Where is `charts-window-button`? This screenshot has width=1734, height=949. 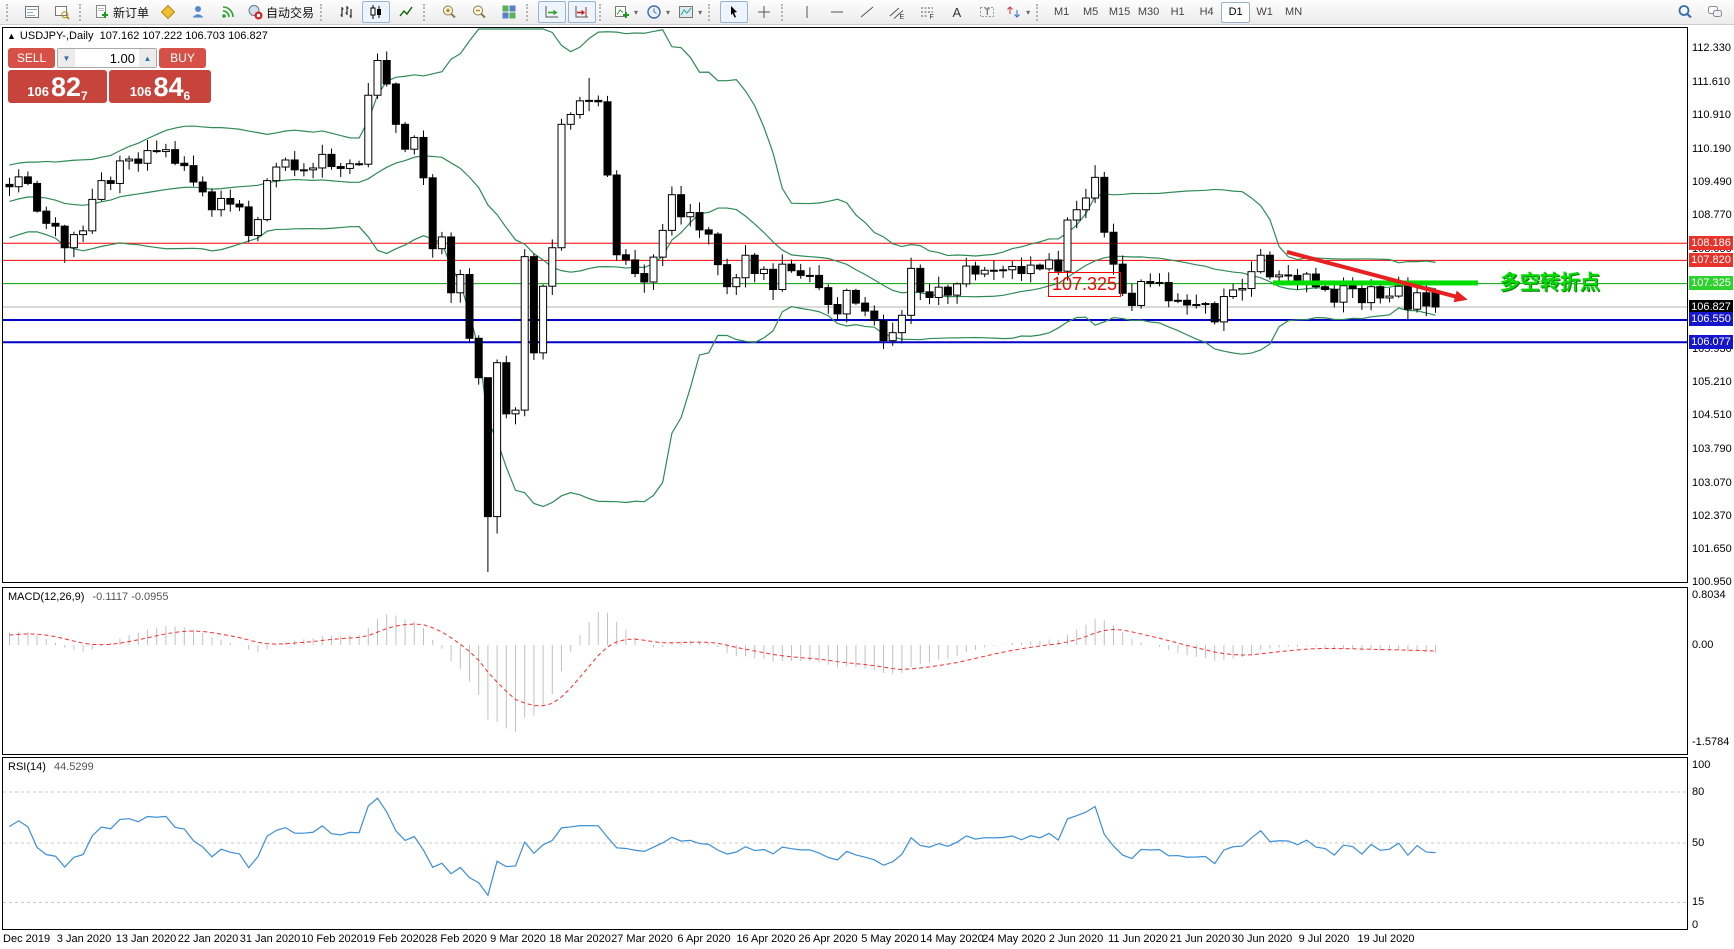
charts-window-button is located at coordinates (32, 12).